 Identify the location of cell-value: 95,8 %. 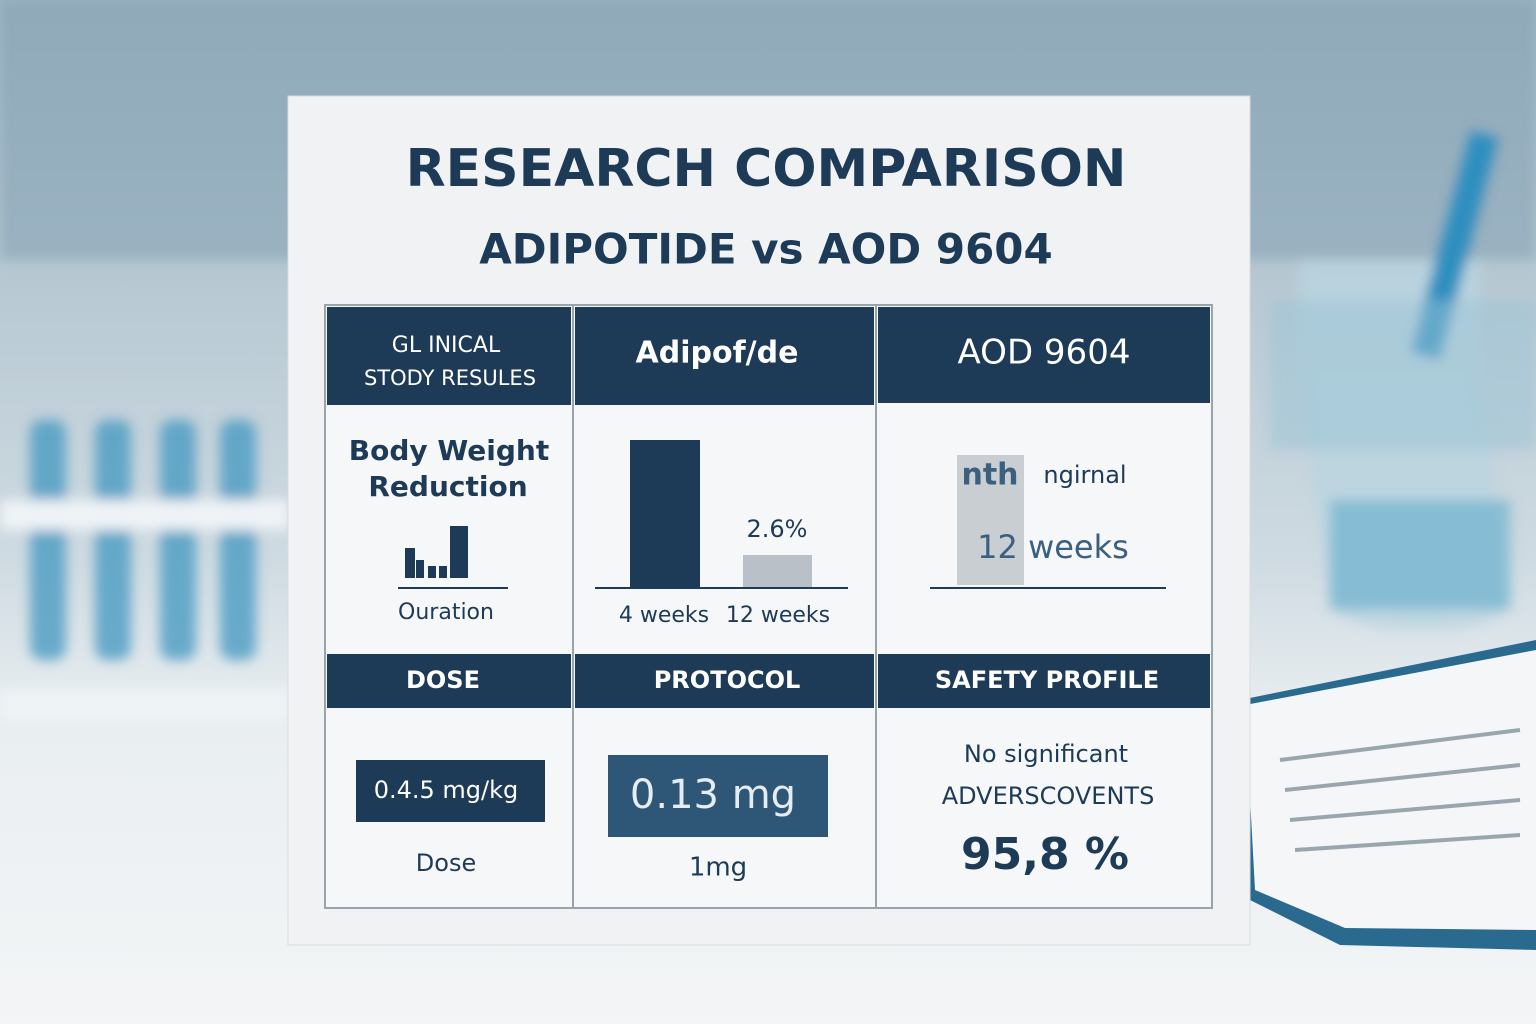
(1045, 854).